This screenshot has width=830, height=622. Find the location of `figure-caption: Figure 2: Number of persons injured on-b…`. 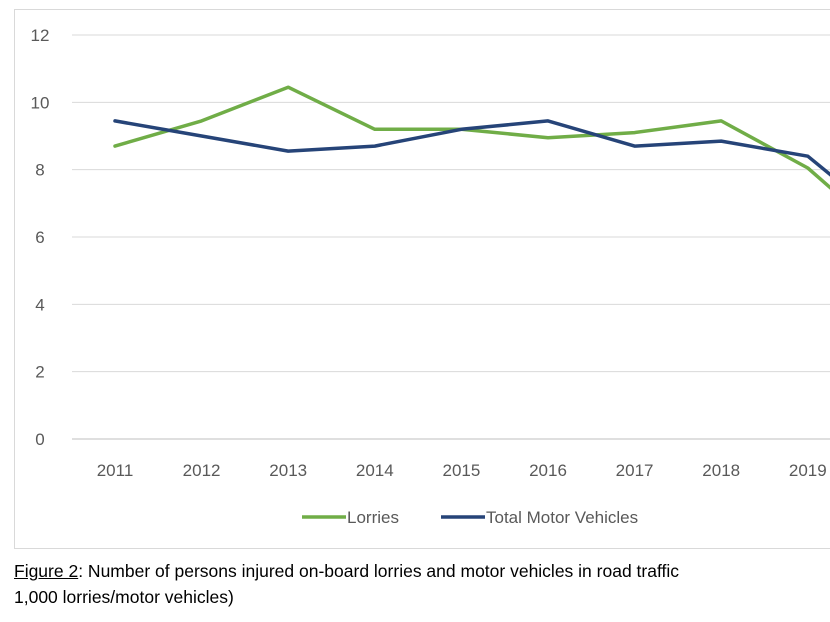

figure-caption: Figure 2: Number of persons injured on-b… is located at coordinates (422, 584).